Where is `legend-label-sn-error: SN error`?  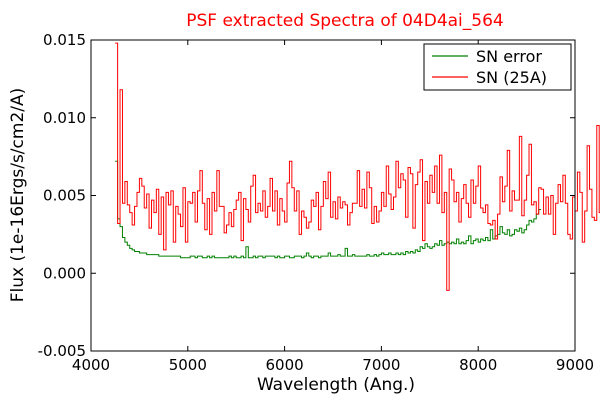 legend-label-sn-error: SN error is located at coordinates (509, 56).